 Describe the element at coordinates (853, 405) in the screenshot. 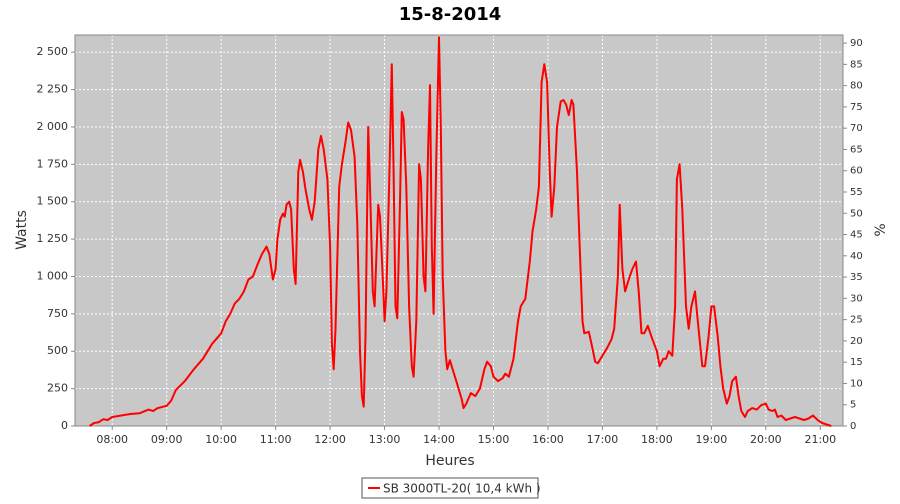

I see `y2-tick-label: 5` at that location.